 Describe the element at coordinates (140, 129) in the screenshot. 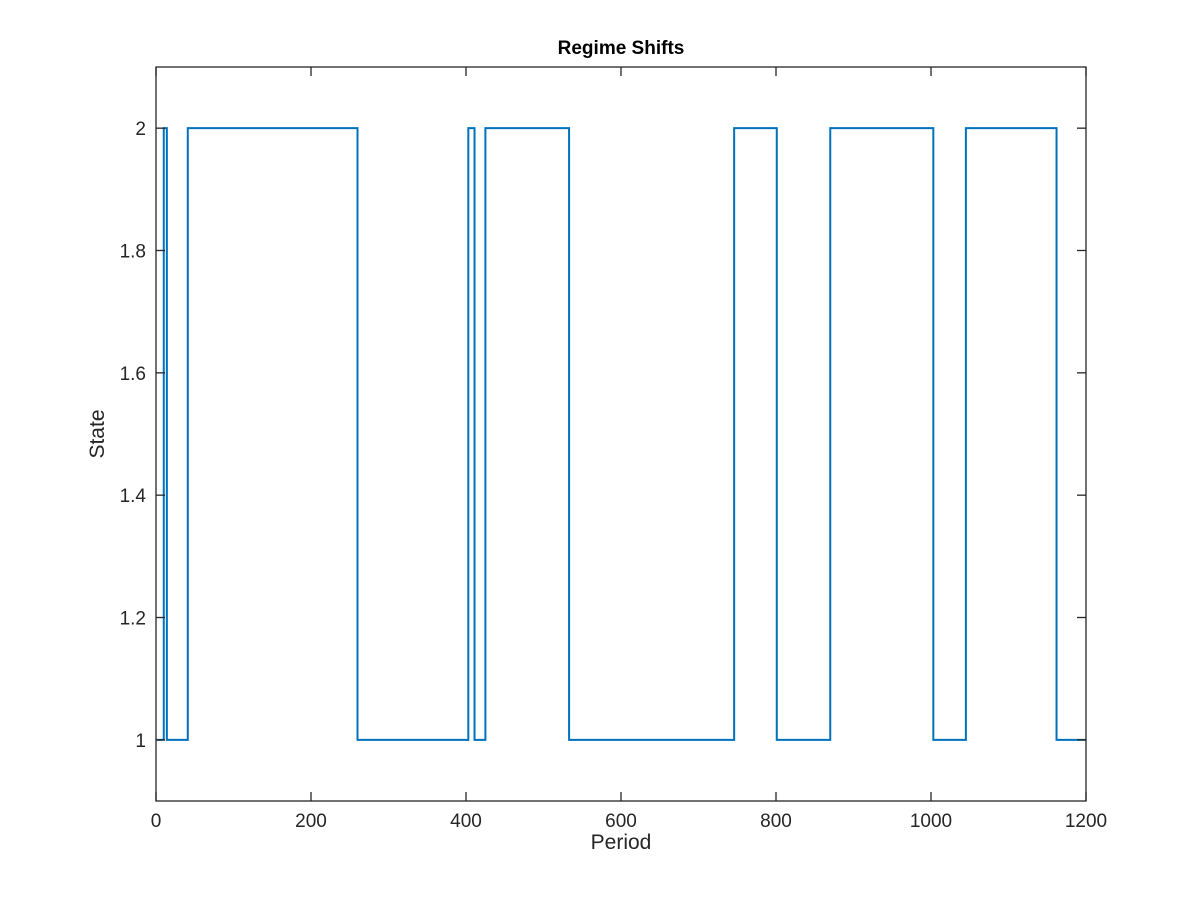

I see `y-tick-label: 2` at that location.